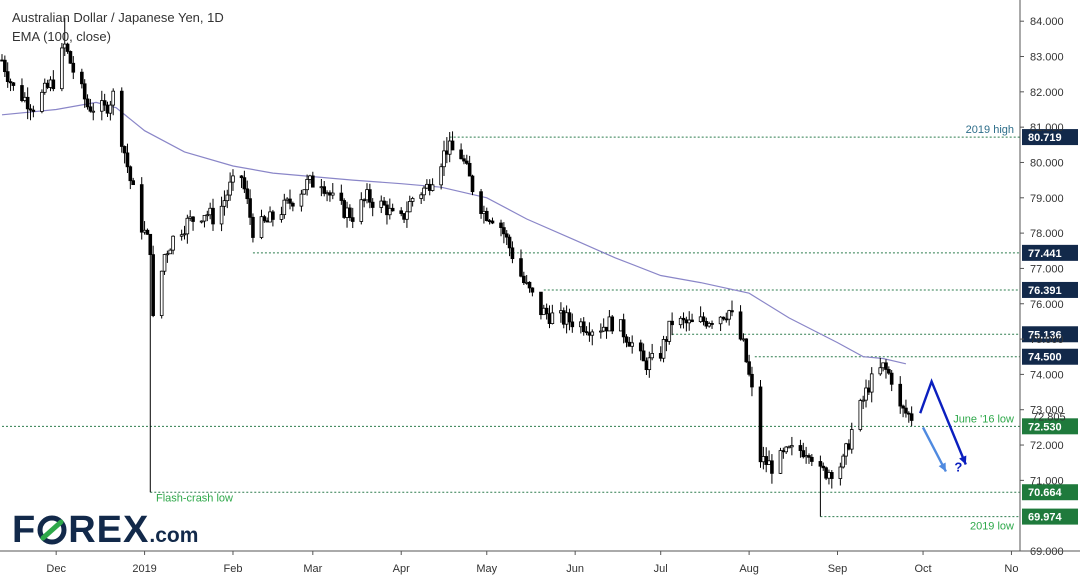  Describe the element at coordinates (1045, 427) in the screenshot. I see `level-price-label: 72.530` at that location.